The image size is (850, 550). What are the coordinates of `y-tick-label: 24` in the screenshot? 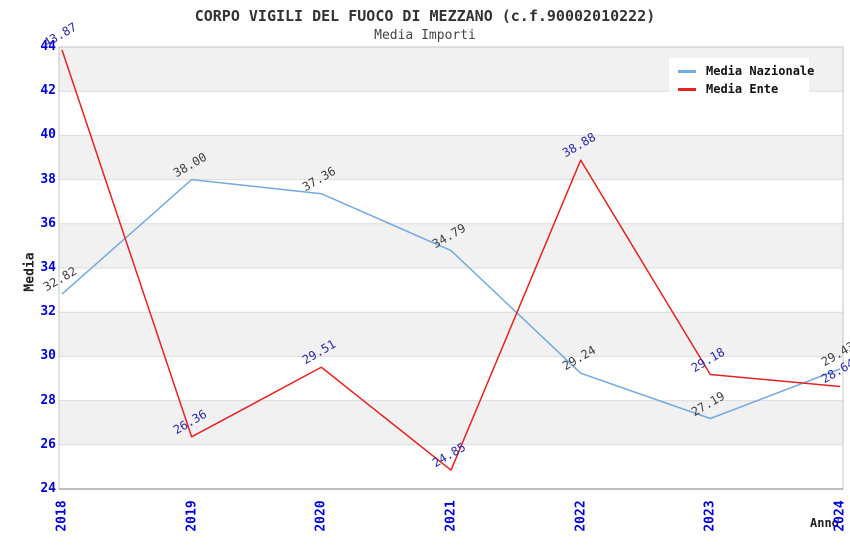 It's located at (48, 488).